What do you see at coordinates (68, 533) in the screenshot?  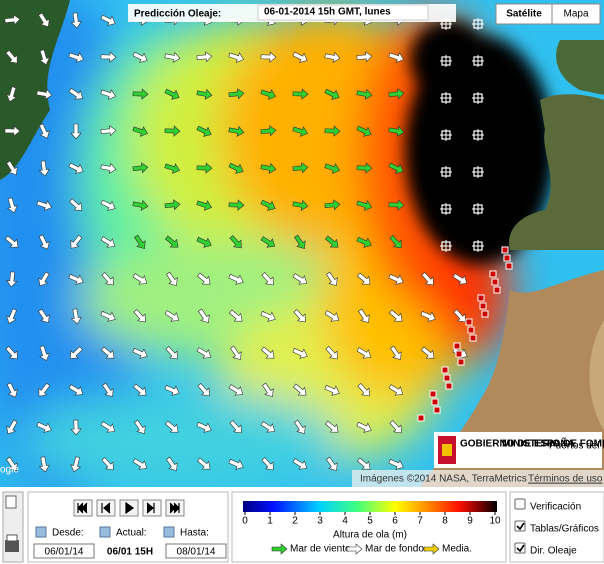 I see `time-label: Desde:` at bounding box center [68, 533].